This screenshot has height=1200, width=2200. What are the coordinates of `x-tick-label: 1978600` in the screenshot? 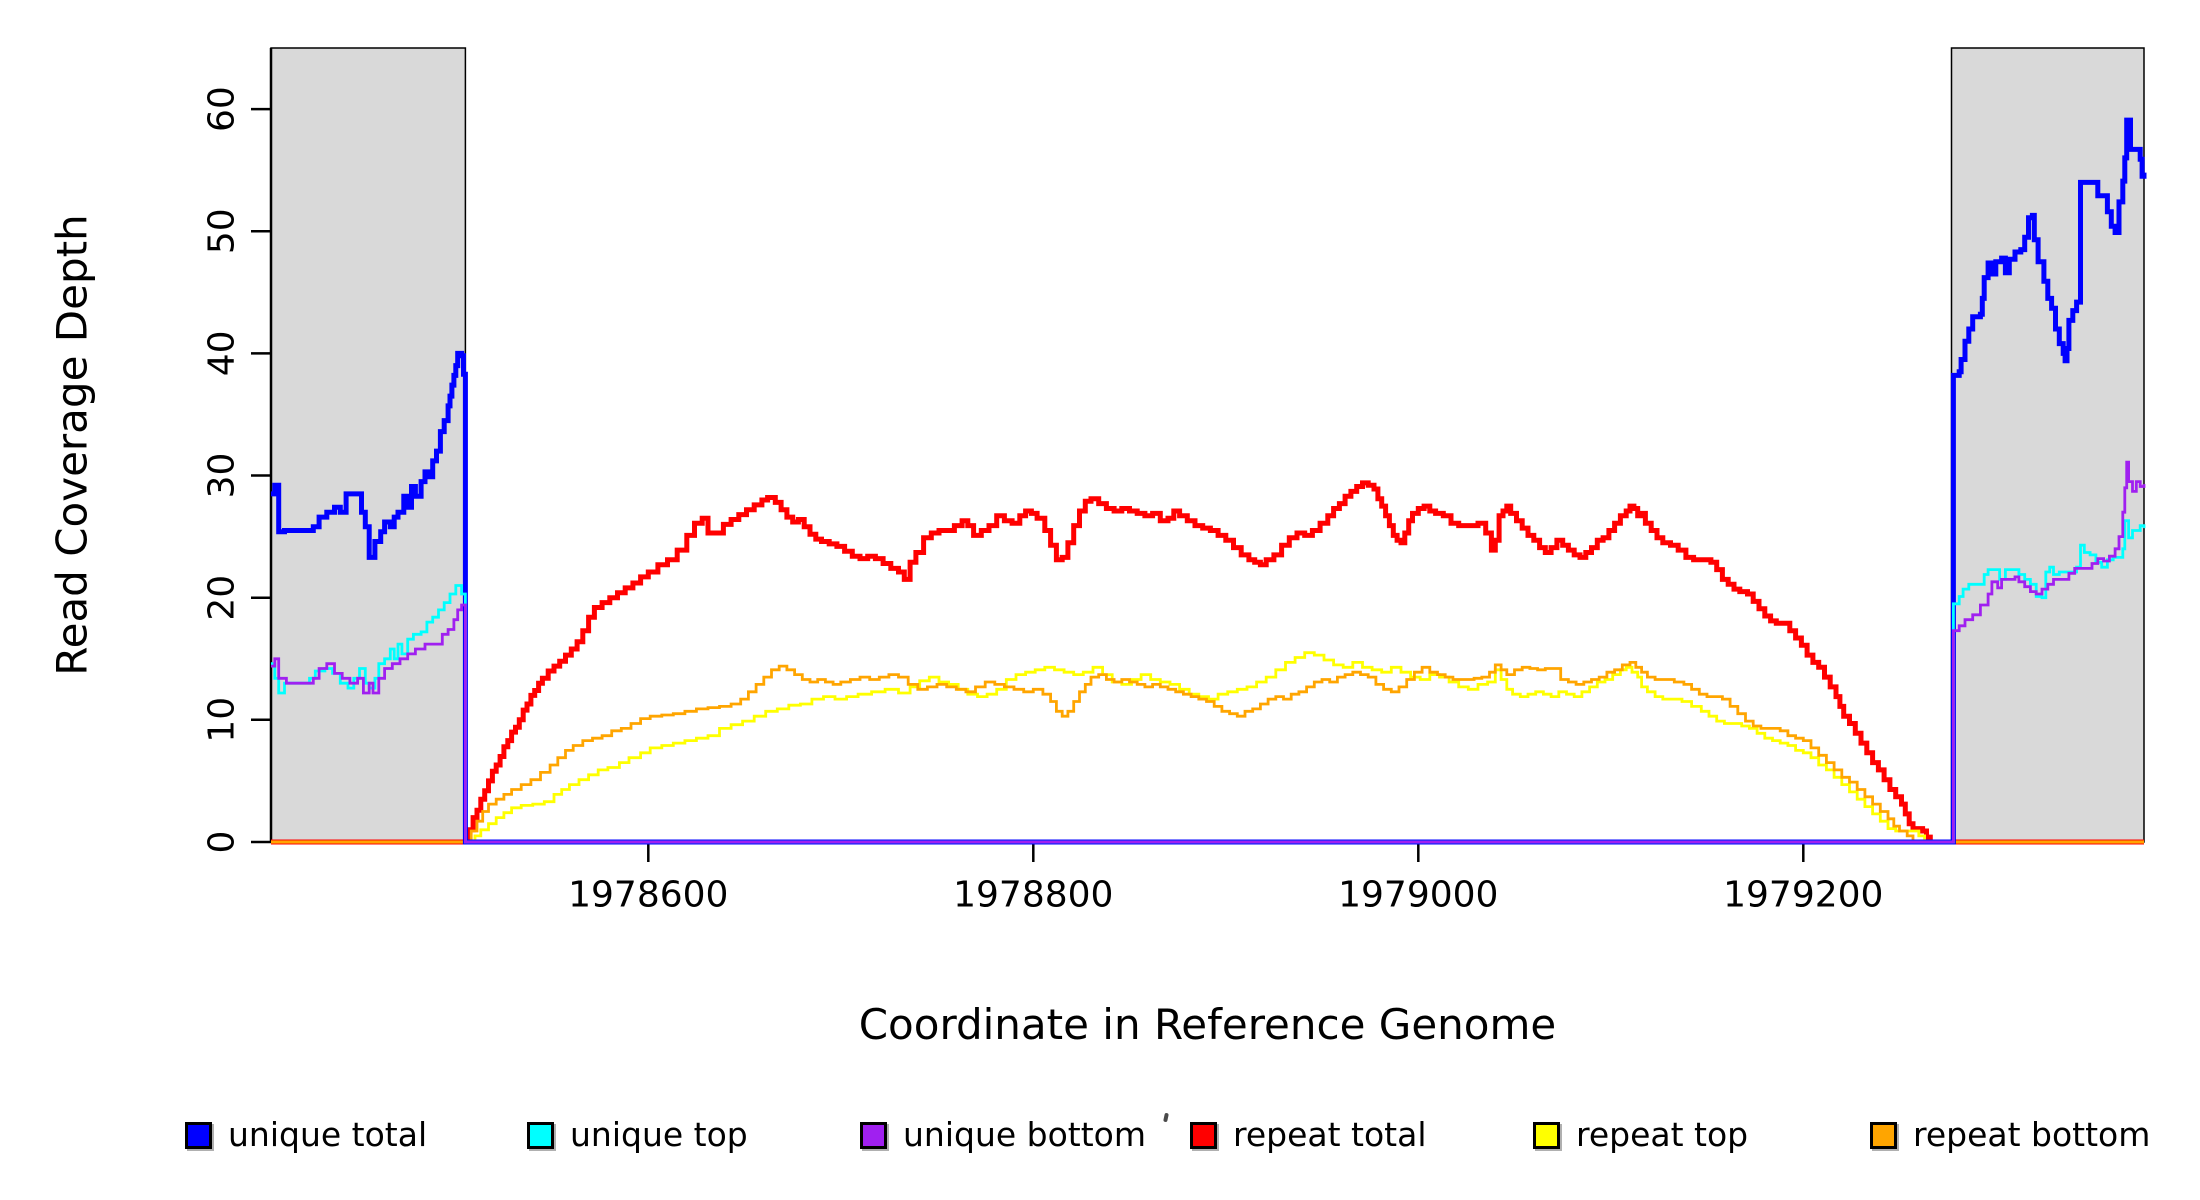 It's located at (648, 895).